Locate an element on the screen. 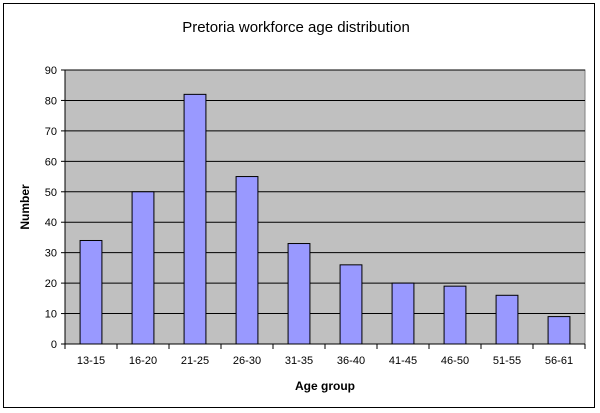 This screenshot has height=413, width=600. x-tick-label: 41-45 is located at coordinates (403, 361).